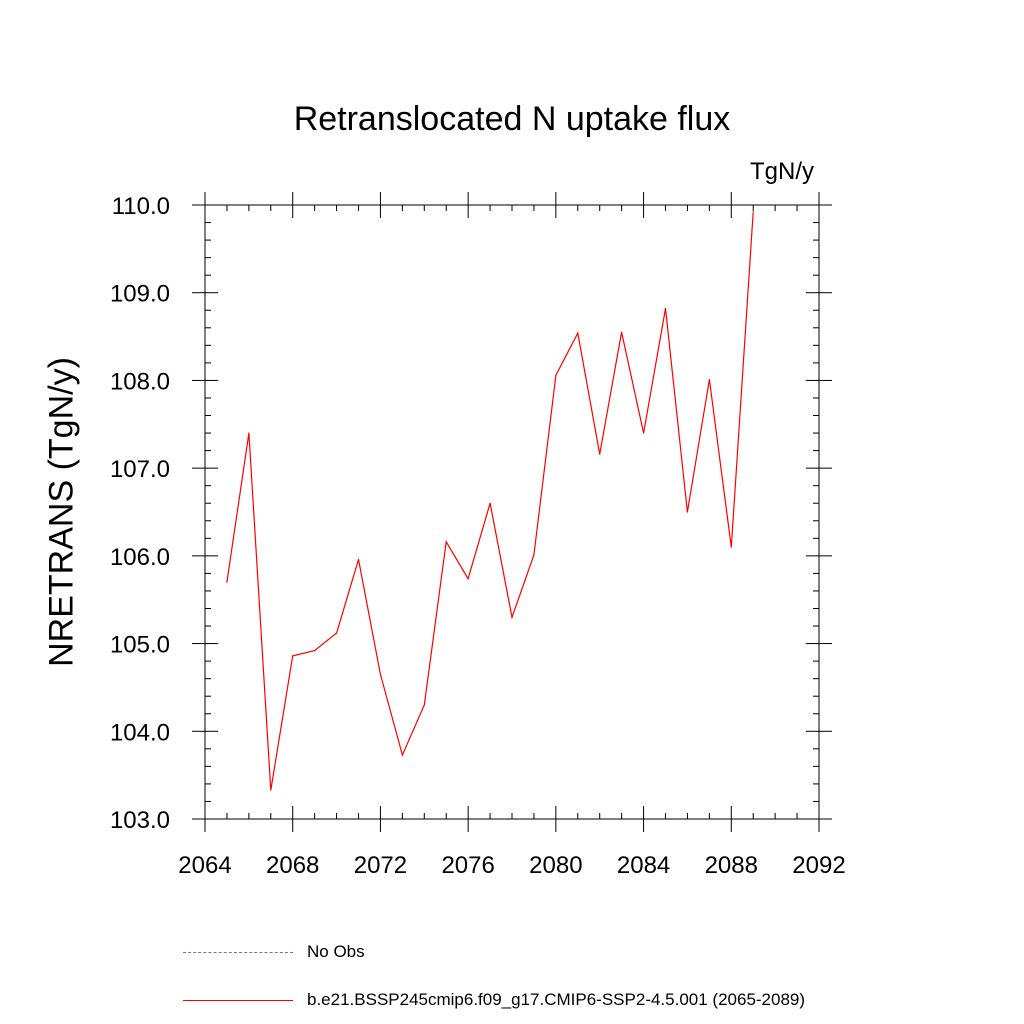 This screenshot has width=1024, height=1024. Describe the element at coordinates (533, 953) in the screenshot. I see `legend-item-no-obs: No Obs` at that location.